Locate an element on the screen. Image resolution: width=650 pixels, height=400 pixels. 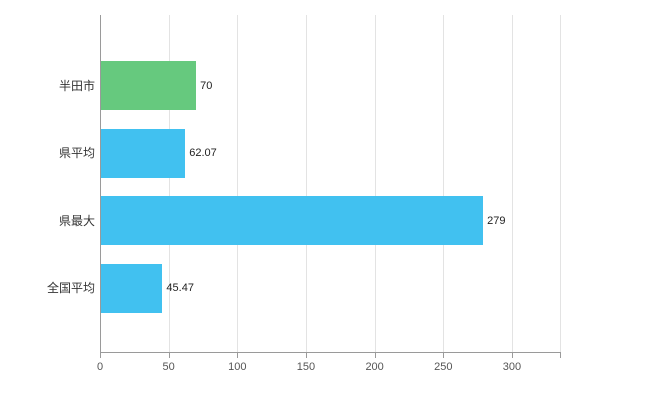
x-tick-label: 100 is located at coordinates (237, 367).